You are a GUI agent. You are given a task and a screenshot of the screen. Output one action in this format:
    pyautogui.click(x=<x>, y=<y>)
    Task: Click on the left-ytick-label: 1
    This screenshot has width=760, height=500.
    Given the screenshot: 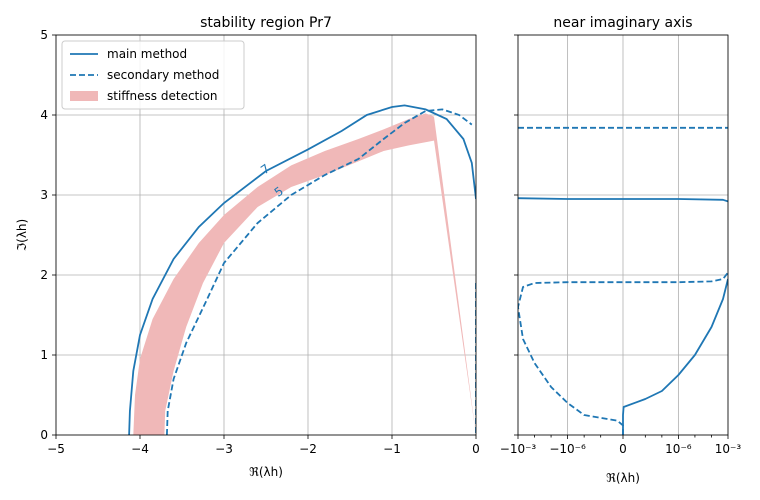 What is the action you would take?
    pyautogui.click(x=44, y=355)
    